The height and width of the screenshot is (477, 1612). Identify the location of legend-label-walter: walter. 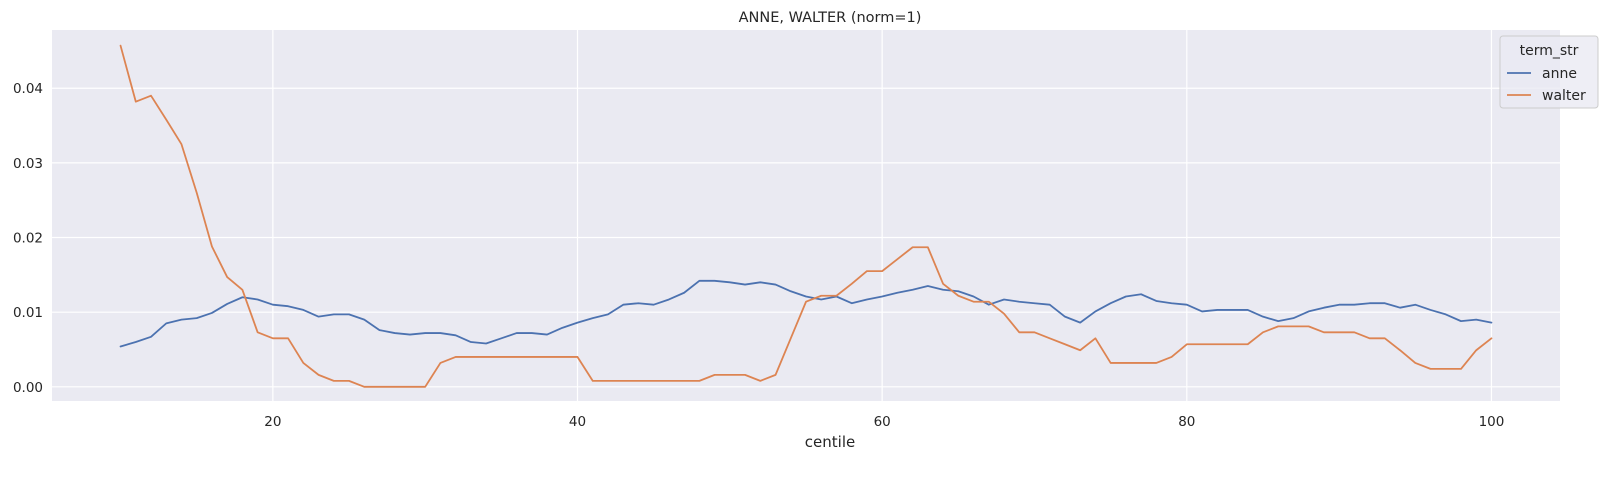
(1564, 96).